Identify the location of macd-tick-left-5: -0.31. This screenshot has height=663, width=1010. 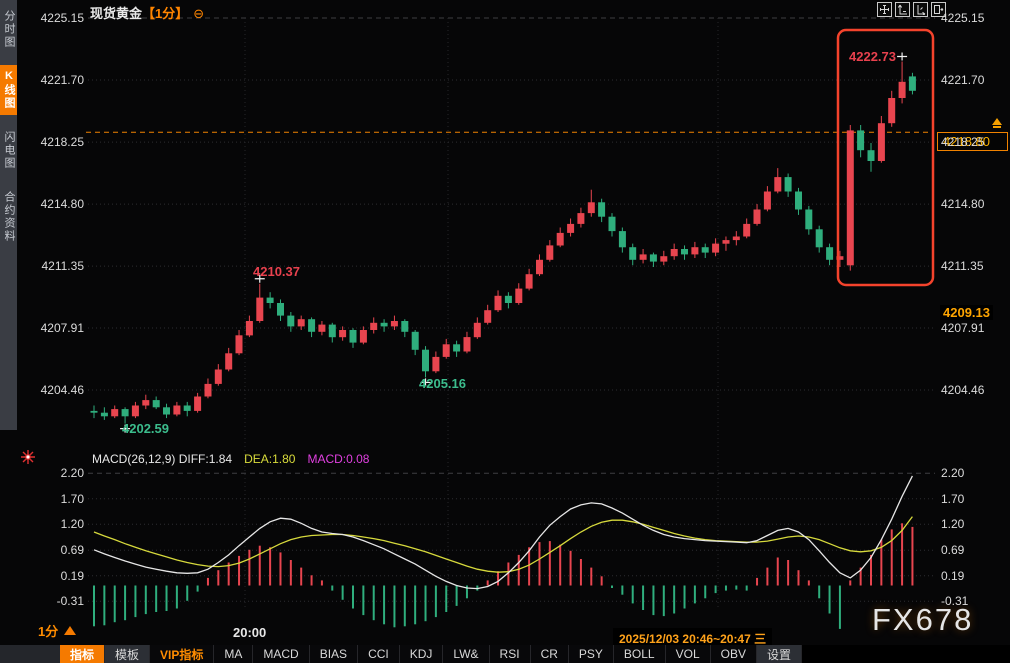
(70, 601).